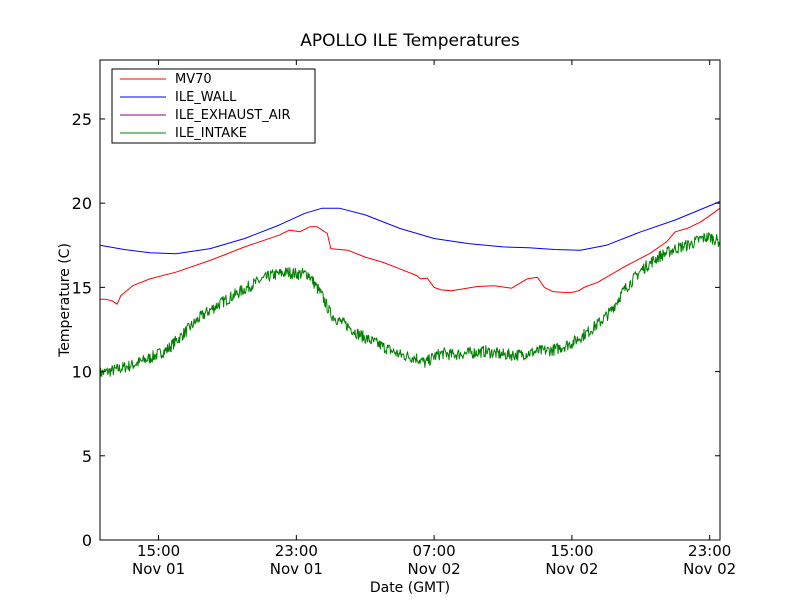 This screenshot has width=800, height=600. Describe the element at coordinates (82, 119) in the screenshot. I see `y-tick-label: 25` at that location.